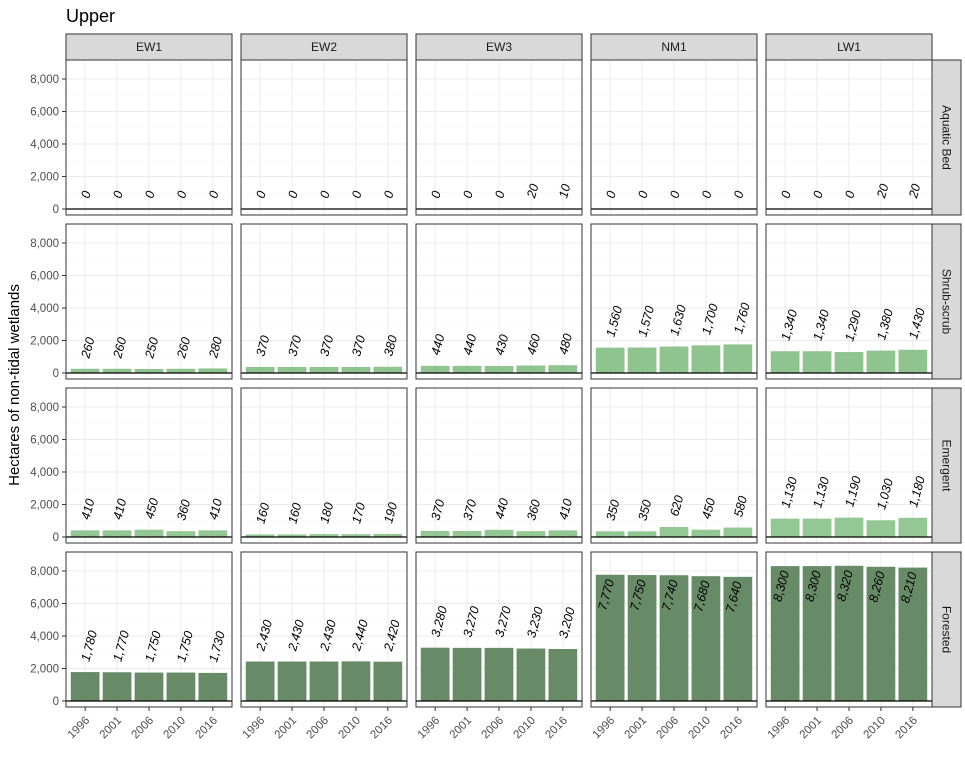 This screenshot has height=772, width=965. Describe the element at coordinates (499, 369) in the screenshot. I see `bar-ew3-shrub-scrub-2006` at that location.